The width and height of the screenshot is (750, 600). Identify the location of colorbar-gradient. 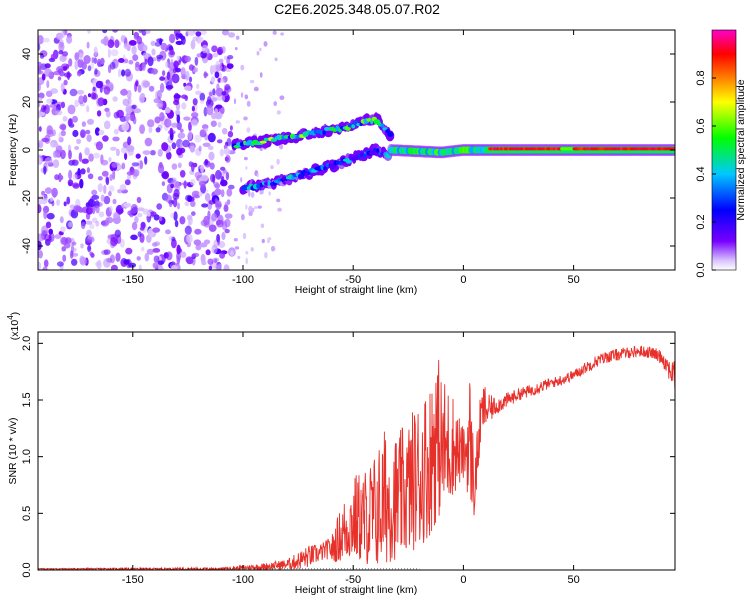
(724, 150).